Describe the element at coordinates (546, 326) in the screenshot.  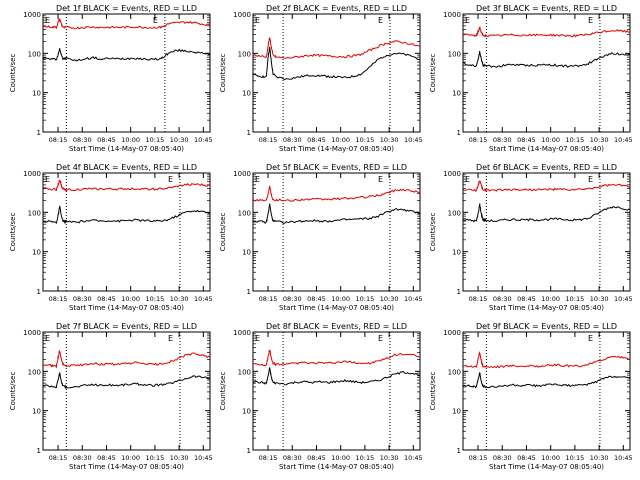
I see `panel-title: Det 9f BLACK = Events, RED = LLD` at that location.